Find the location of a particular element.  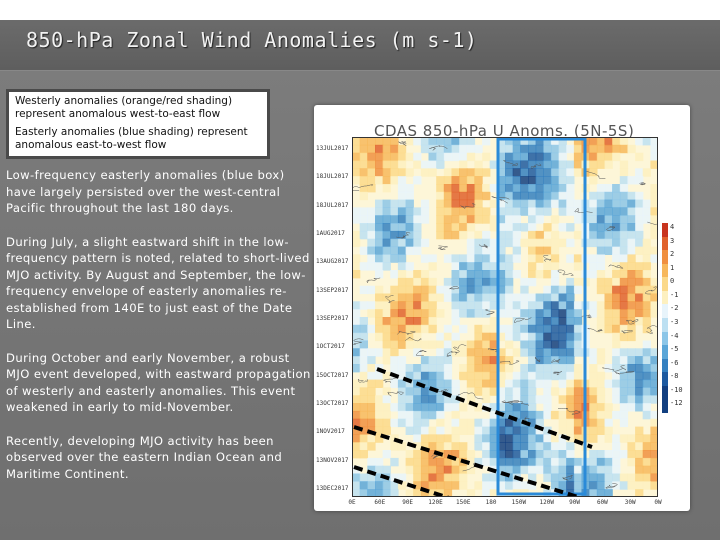

colorbar-label: -1 is located at coordinates (674, 294).